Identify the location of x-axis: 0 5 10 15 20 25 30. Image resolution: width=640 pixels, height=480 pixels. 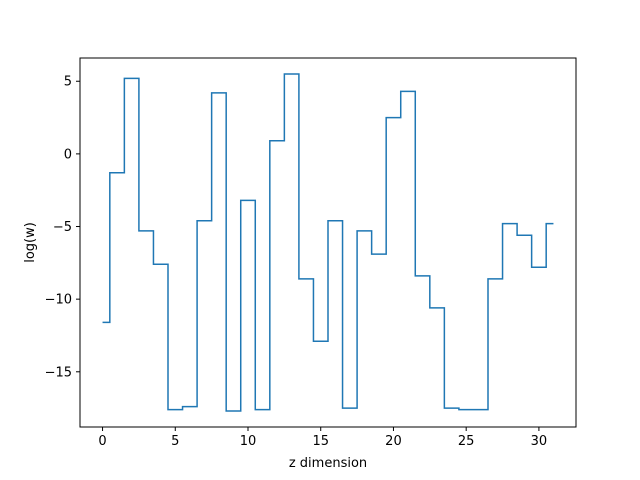
(322, 438).